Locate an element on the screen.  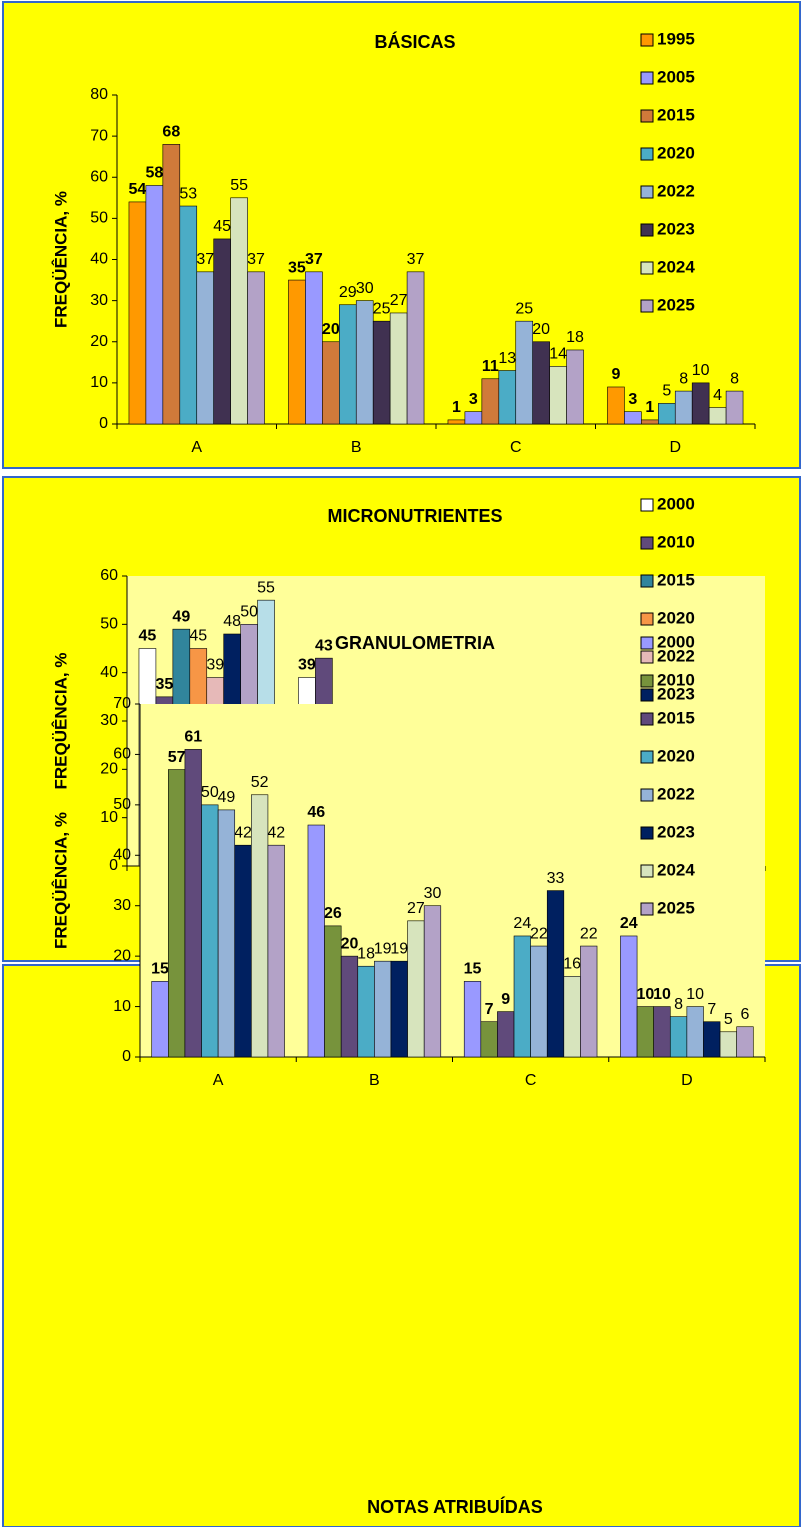
x-tick-label: D is located at coordinates (687, 1080).